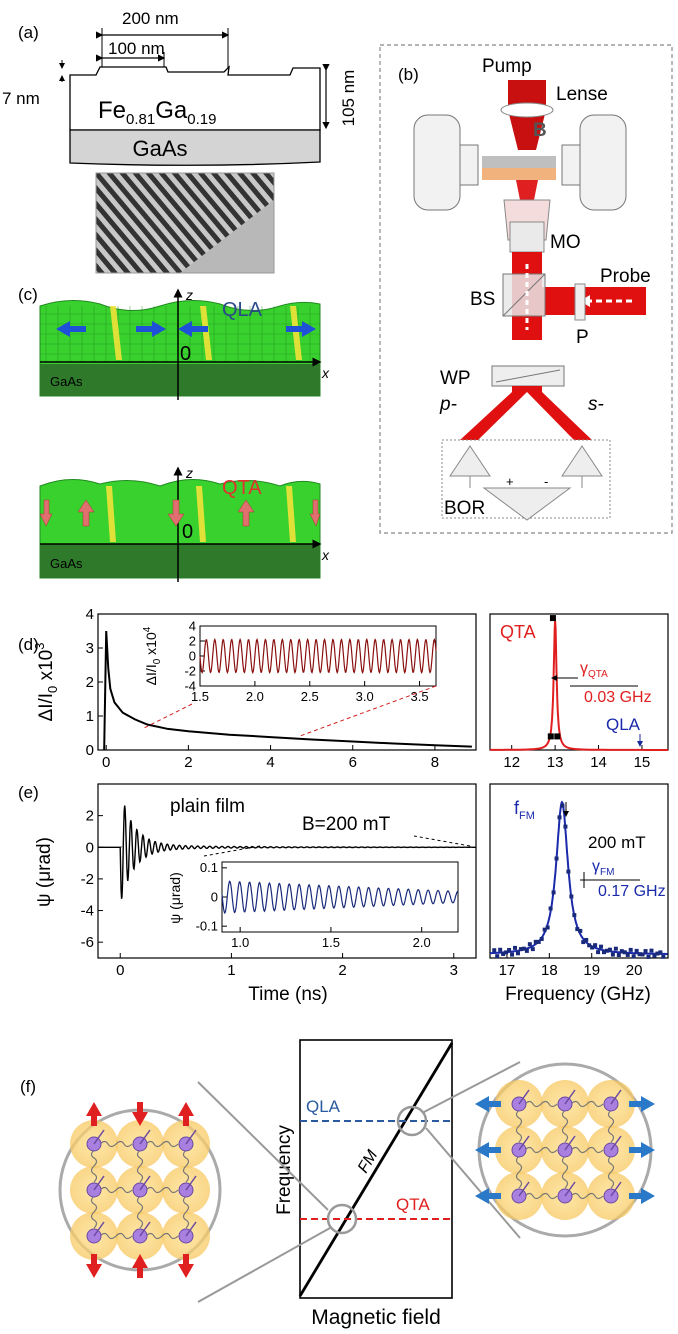 The width and height of the screenshot is (678, 1334). Describe the element at coordinates (21, 98) in the screenshot. I see `dim-7-label: 7 nm` at that location.